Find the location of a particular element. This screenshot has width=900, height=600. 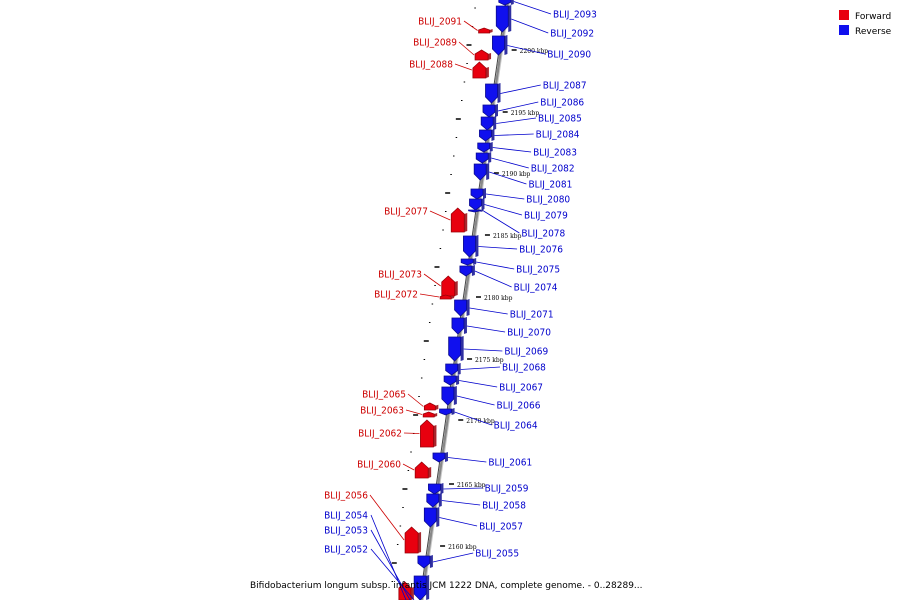

reverse-gene-label: BLIJ_2083 is located at coordinates (555, 153).